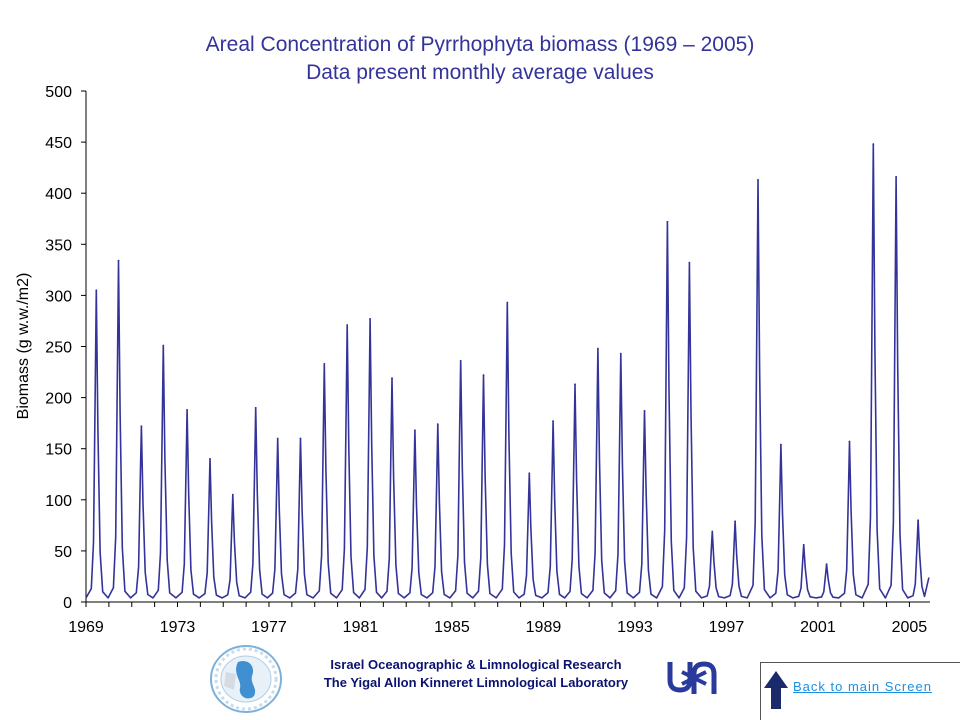  Describe the element at coordinates (232, 494) in the screenshot. I see `peak-point-1975` at that location.